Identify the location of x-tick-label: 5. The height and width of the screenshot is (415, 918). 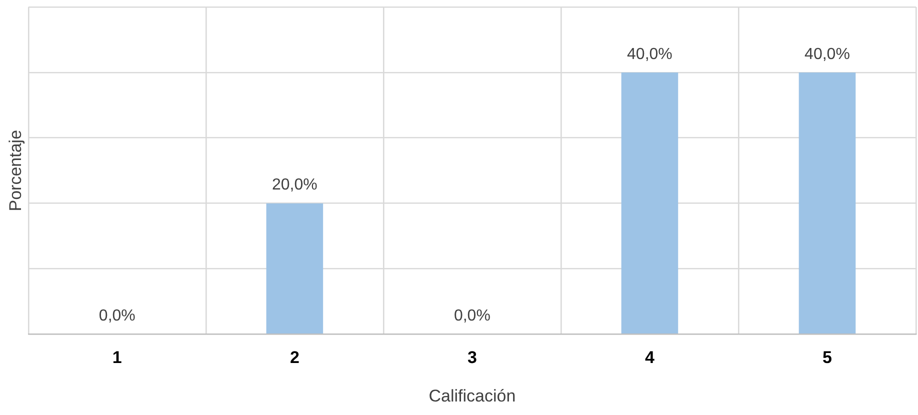
(827, 358).